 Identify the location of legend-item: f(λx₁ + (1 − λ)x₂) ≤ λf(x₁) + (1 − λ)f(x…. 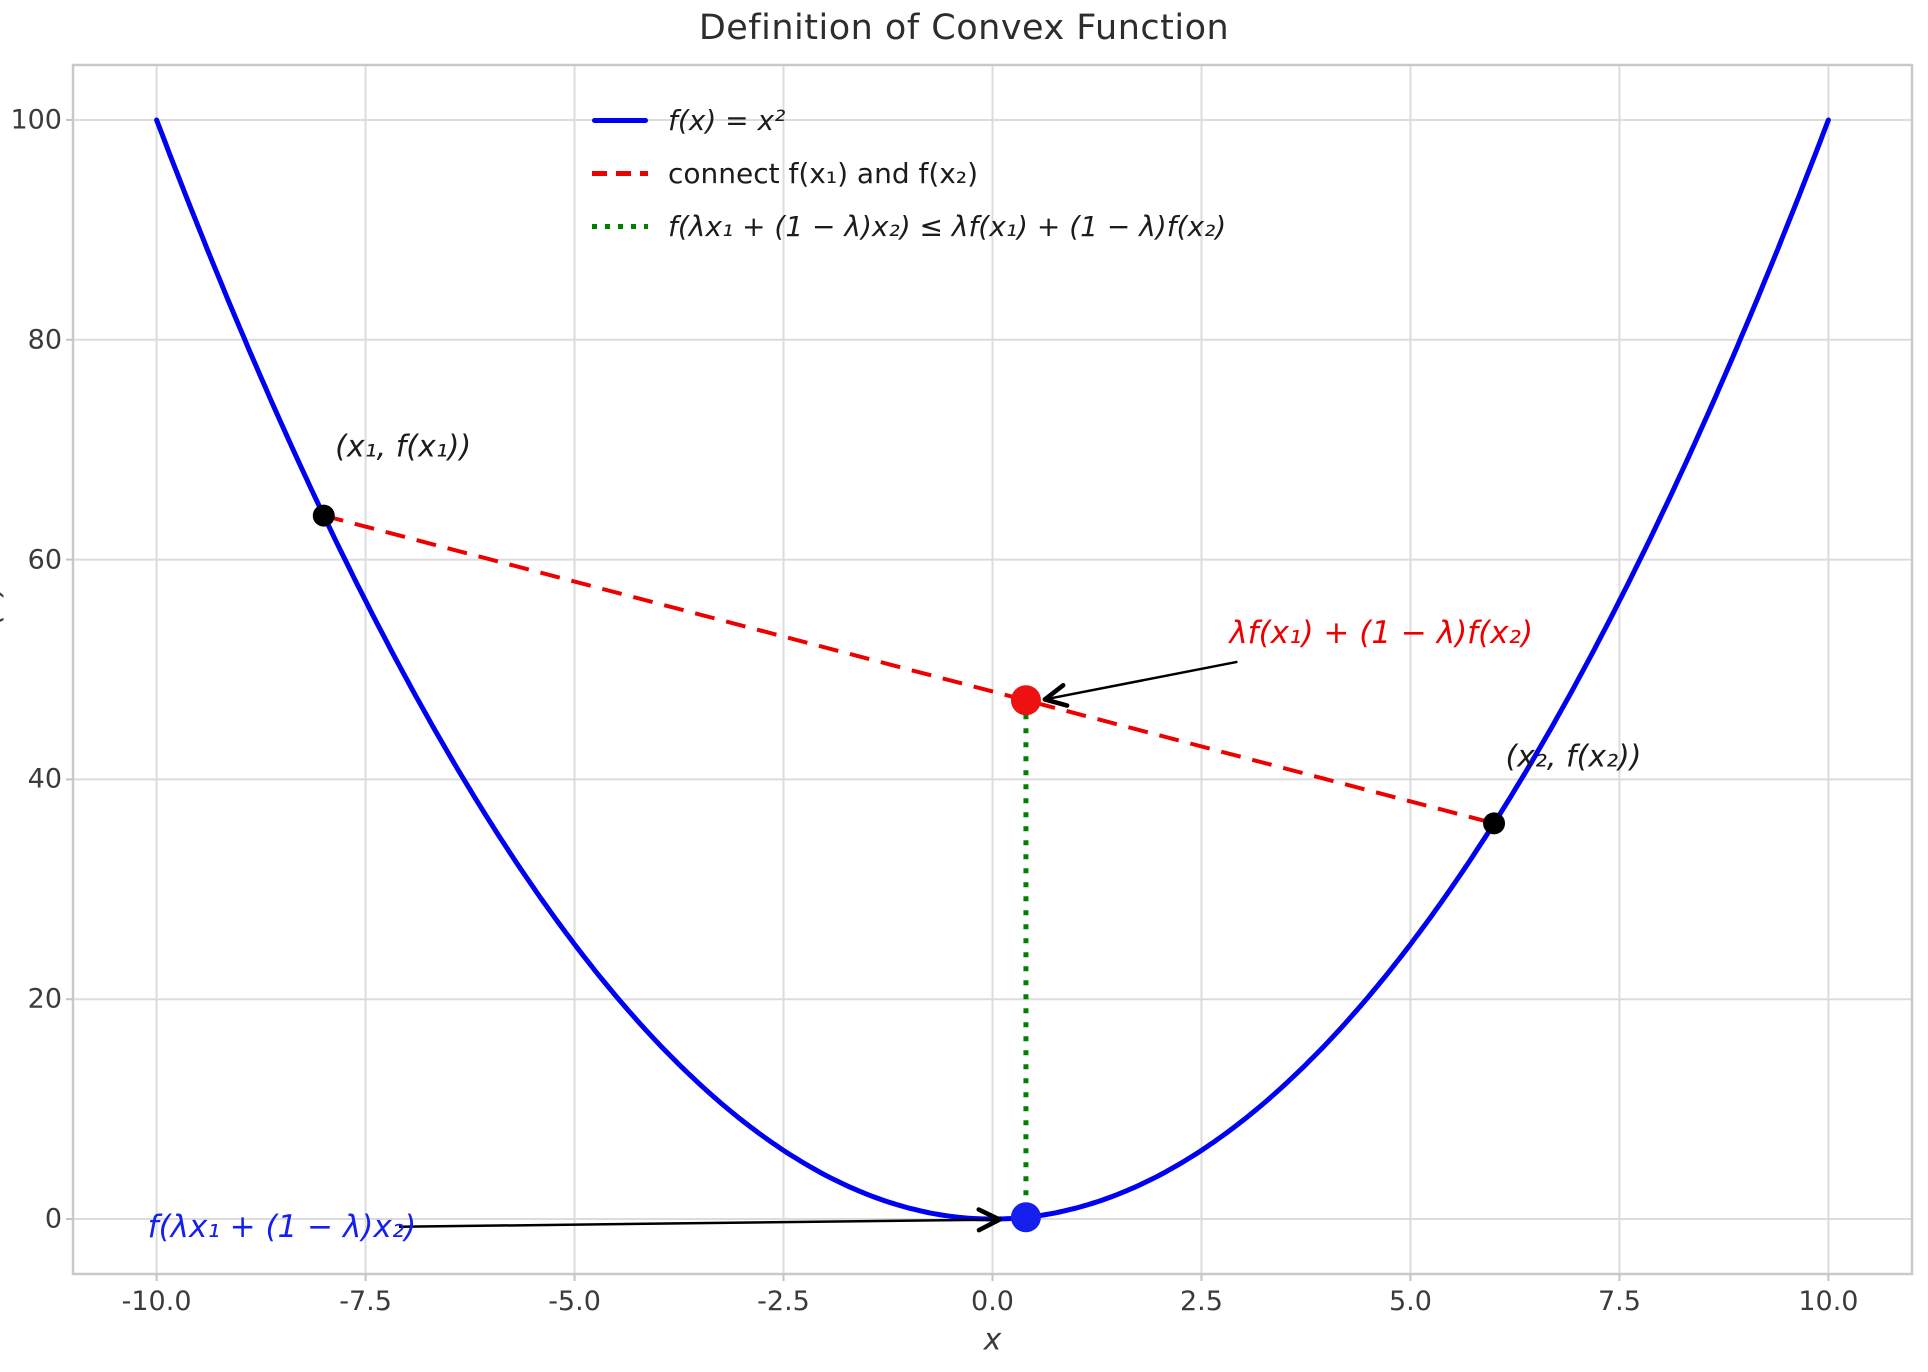
(909, 226).